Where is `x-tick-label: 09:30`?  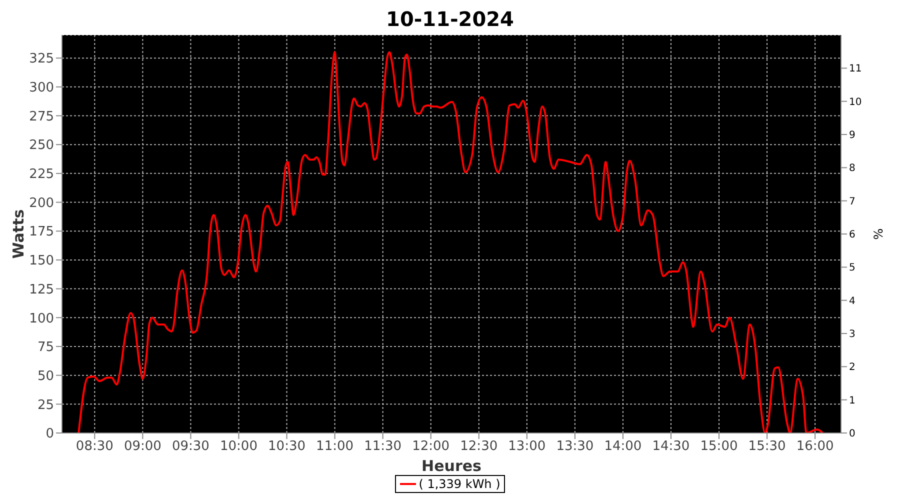
x-tick-label: 09:30 is located at coordinates (191, 446).